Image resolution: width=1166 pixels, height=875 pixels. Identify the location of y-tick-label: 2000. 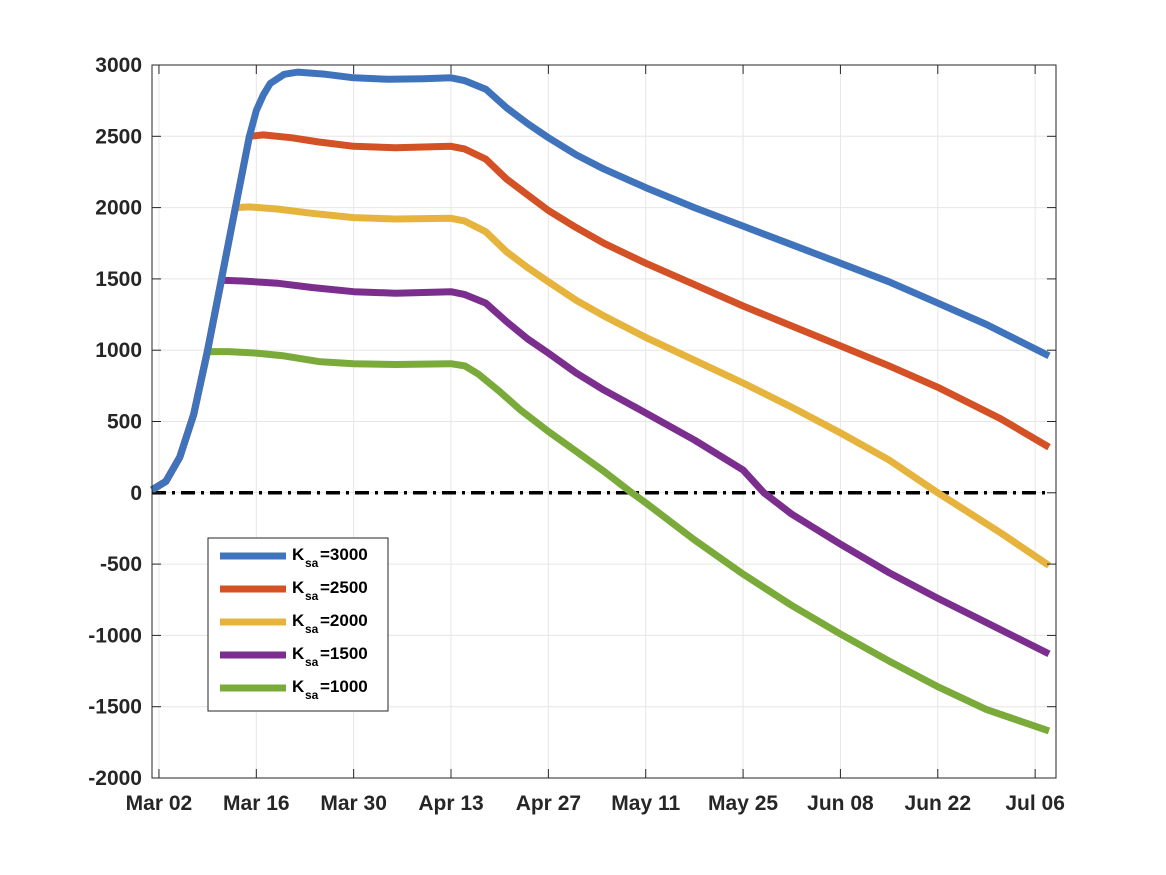
(118, 208).